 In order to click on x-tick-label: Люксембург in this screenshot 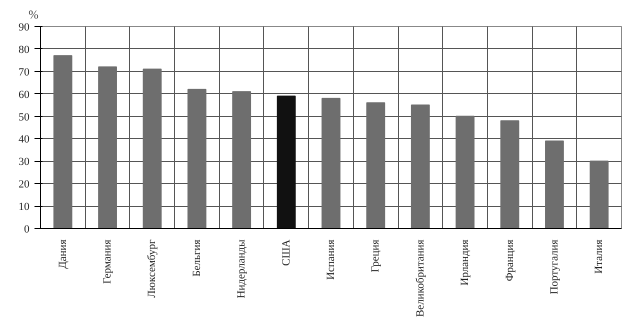, I will do `click(152, 268)`.